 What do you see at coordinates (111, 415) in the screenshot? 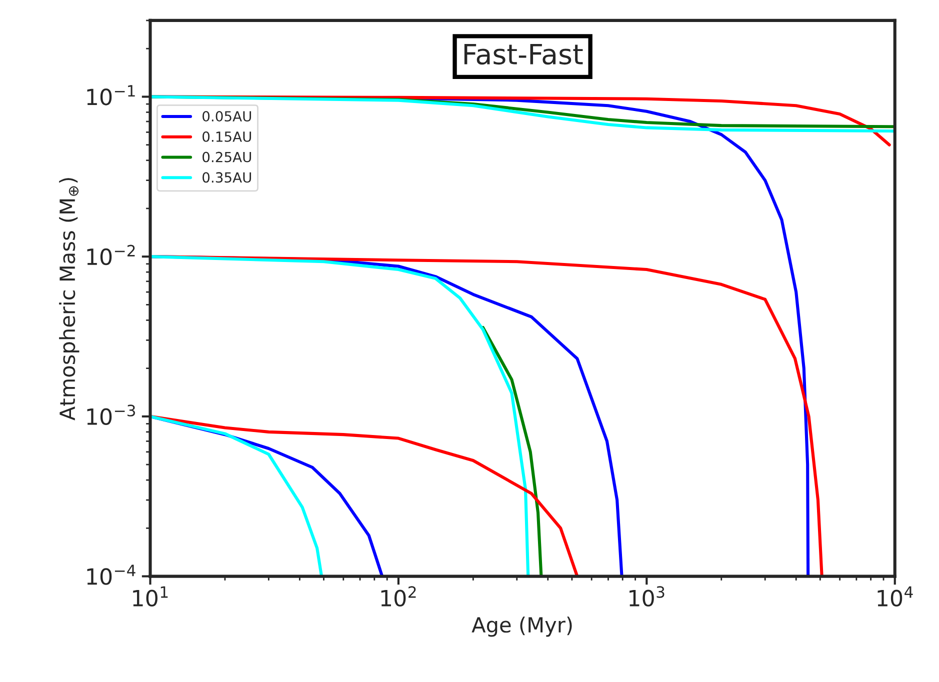
I see `y-tick-label: 10$^{−3}$` at bounding box center [111, 415].